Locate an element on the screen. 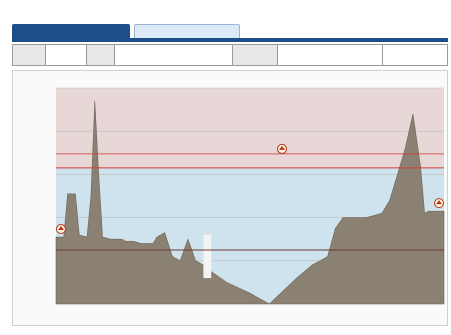  info-table is located at coordinates (230, 55).